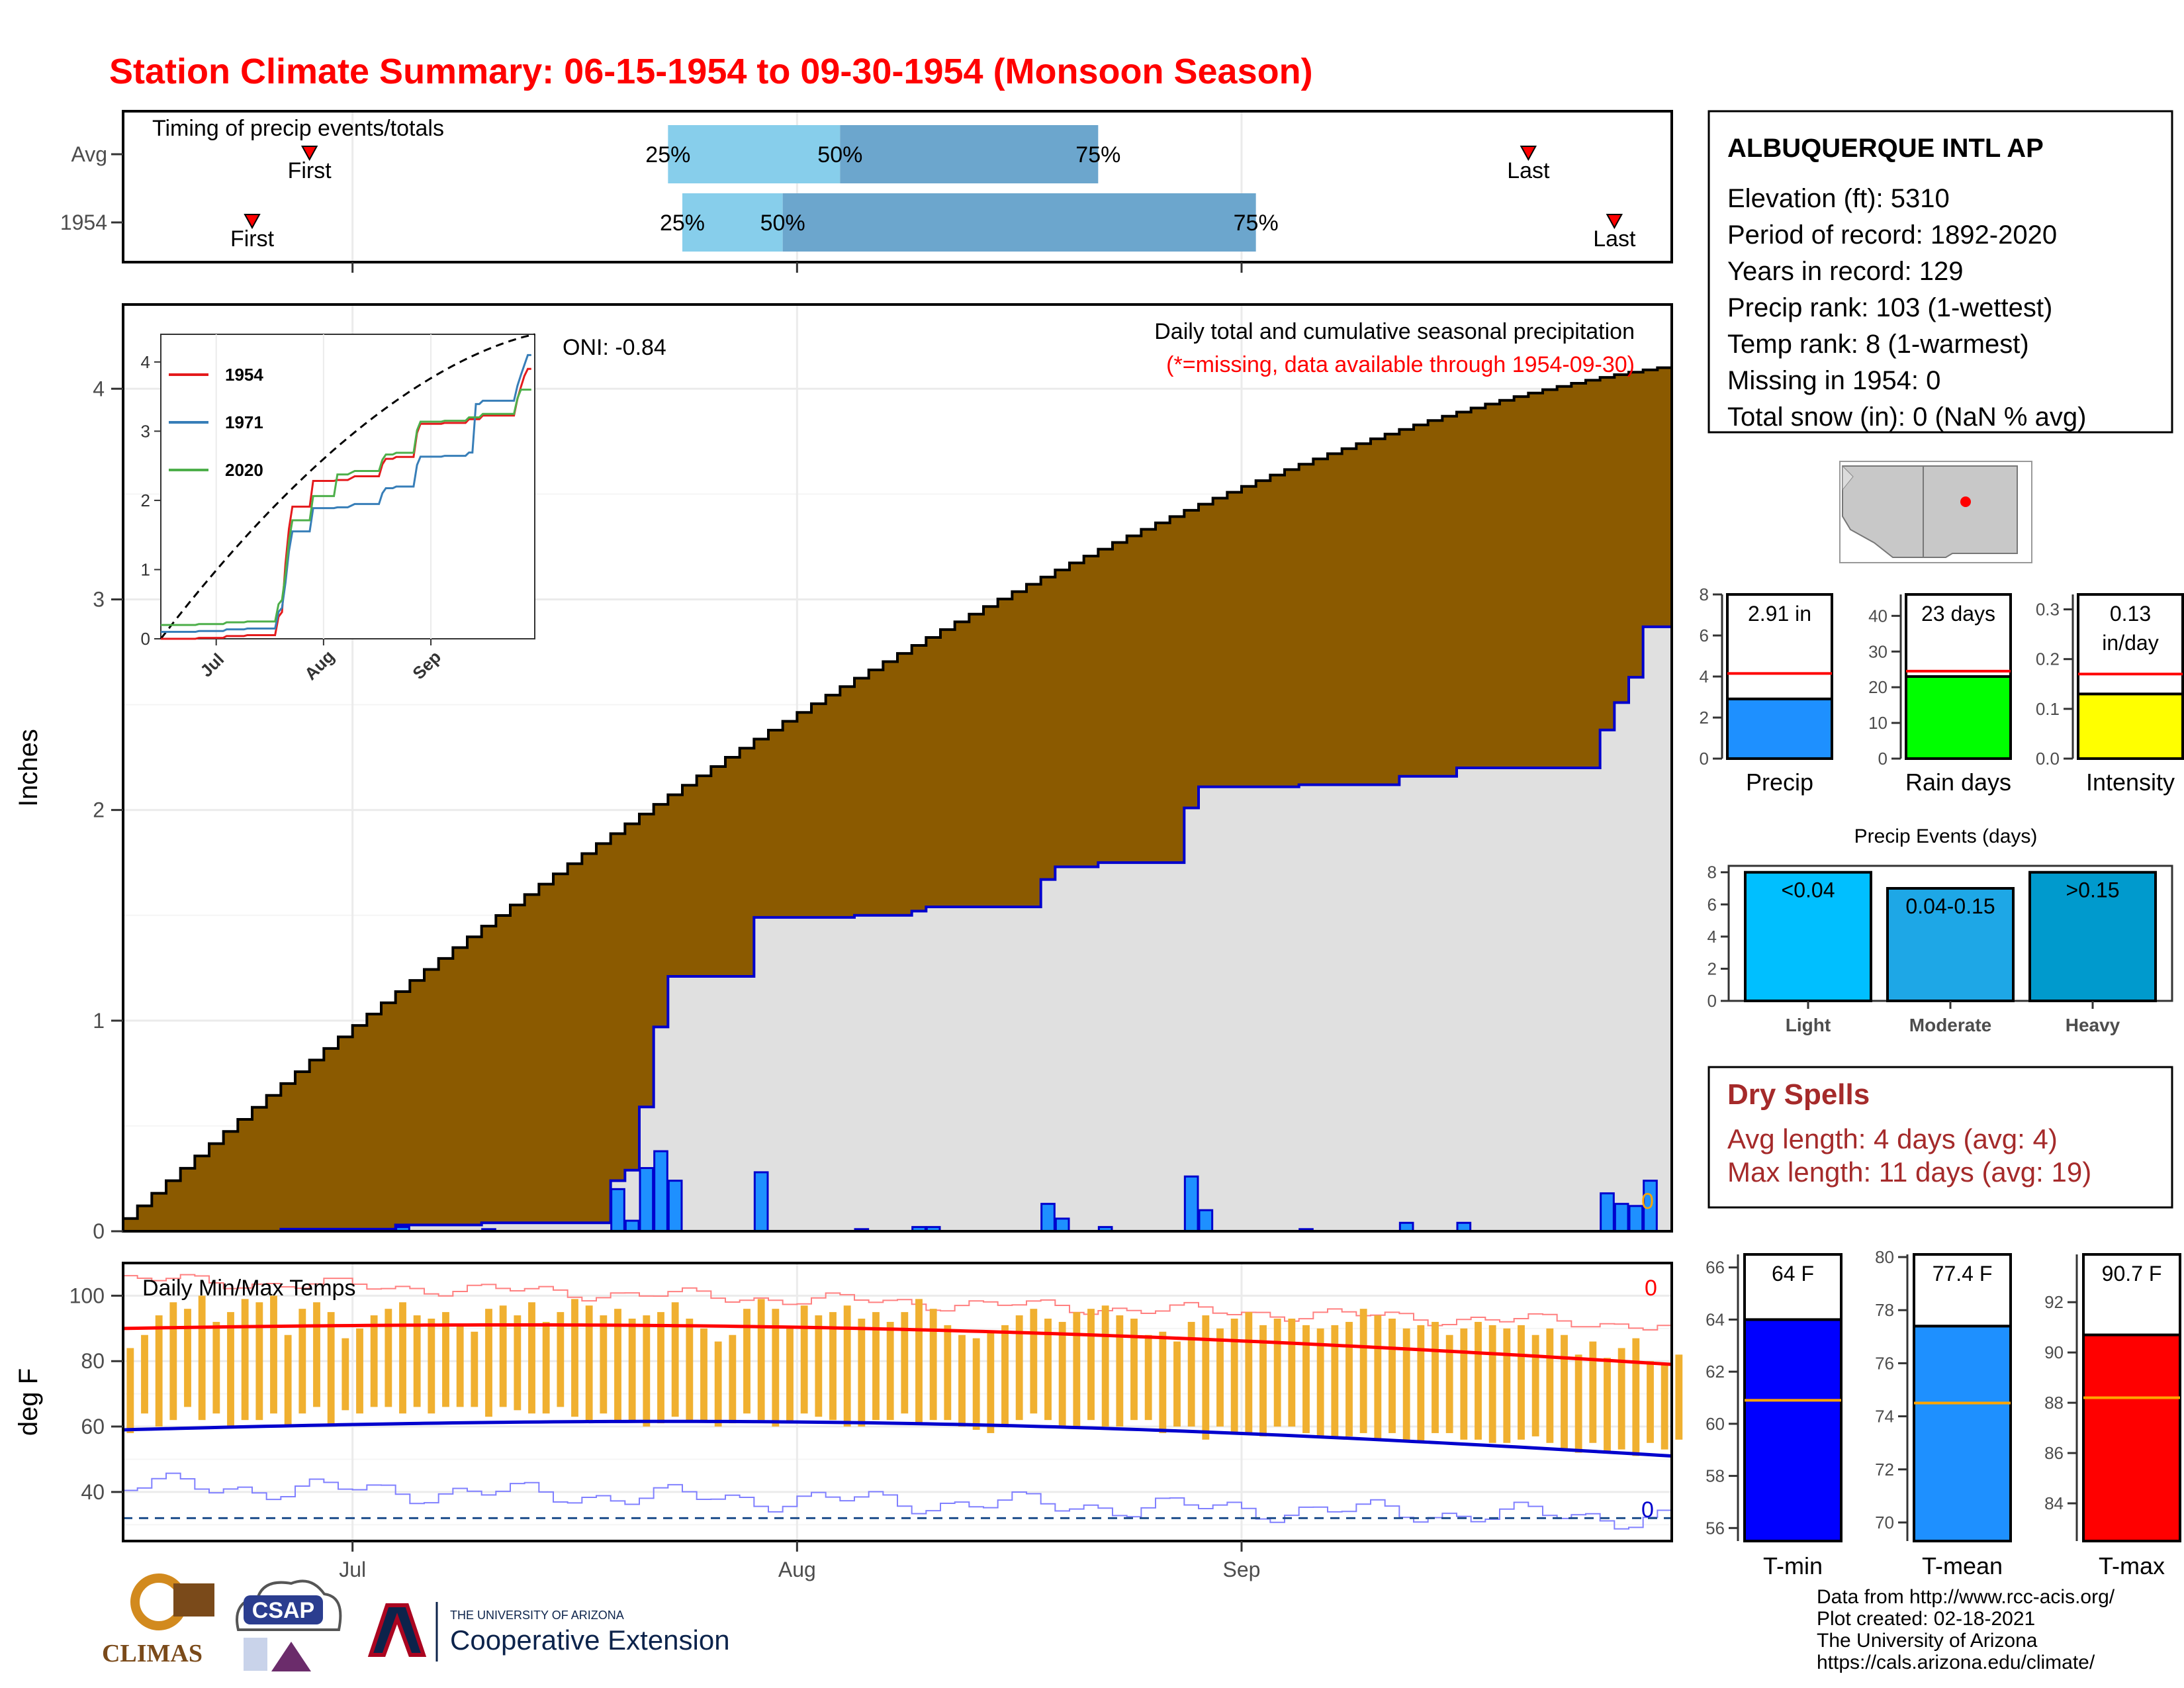 This screenshot has width=2184, height=1688. What do you see at coordinates (1242, 1569) in the screenshot?
I see `x-tick-label: Sep` at bounding box center [1242, 1569].